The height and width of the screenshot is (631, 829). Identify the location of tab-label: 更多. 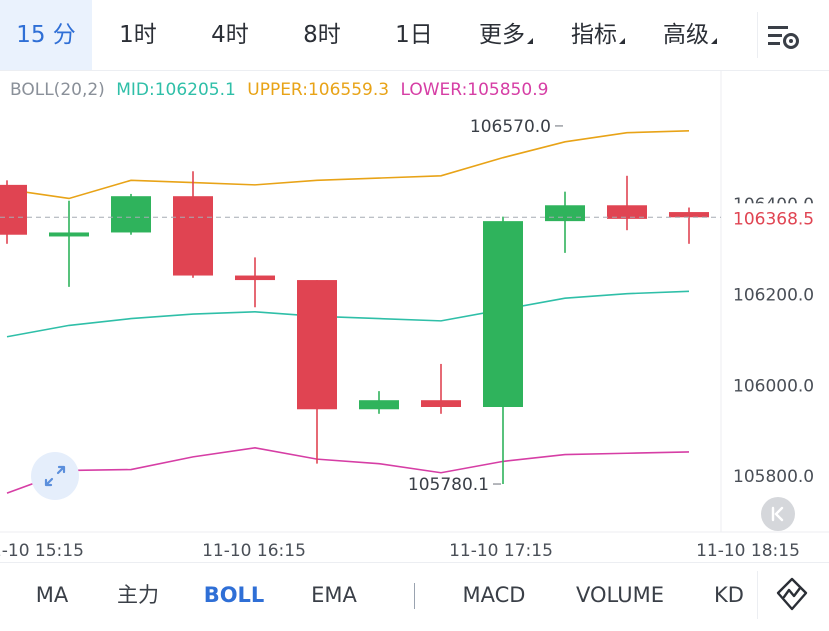
(502, 35).